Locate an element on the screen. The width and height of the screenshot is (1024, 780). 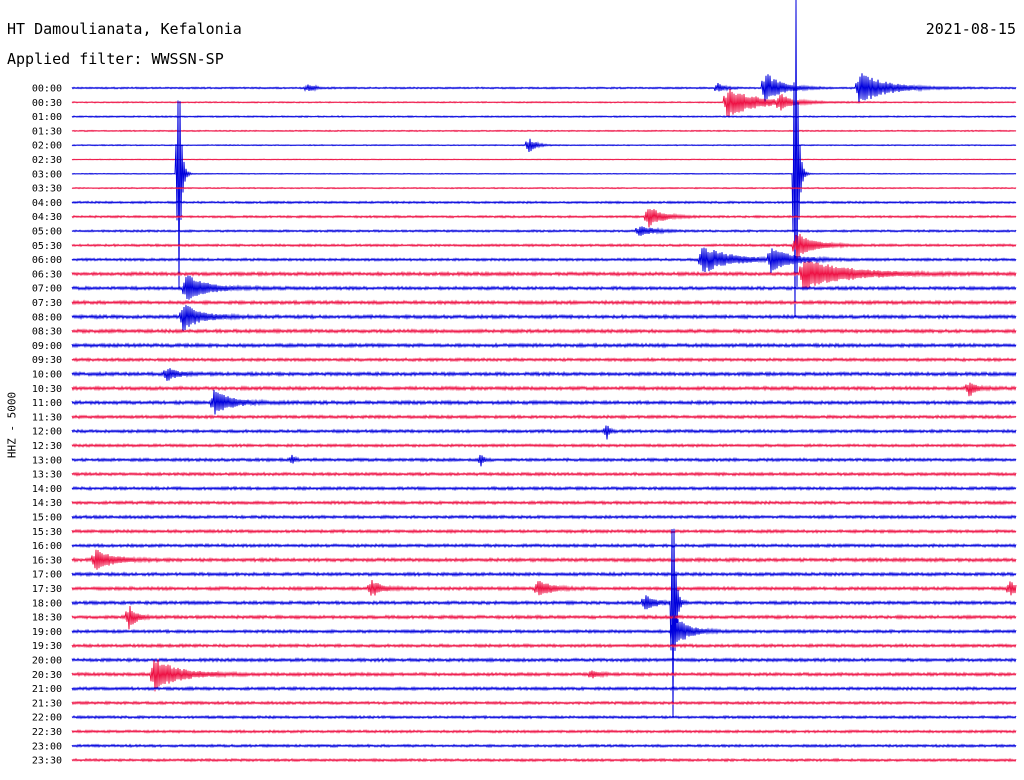
row-time-label: 13:30 is located at coordinates (47, 475).